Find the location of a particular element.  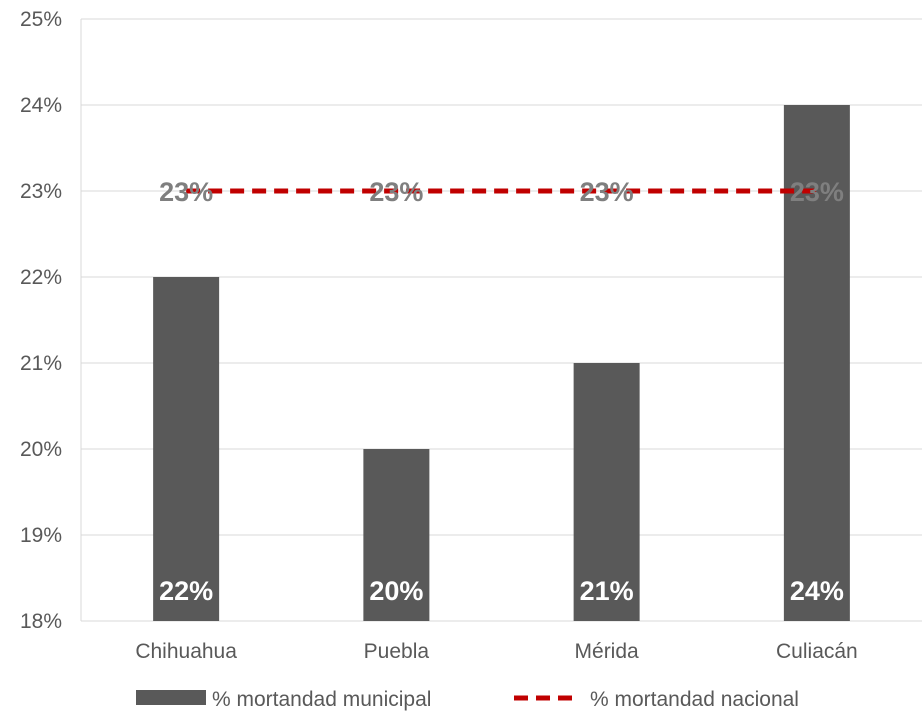

bar-data-label: 24% is located at coordinates (817, 591).